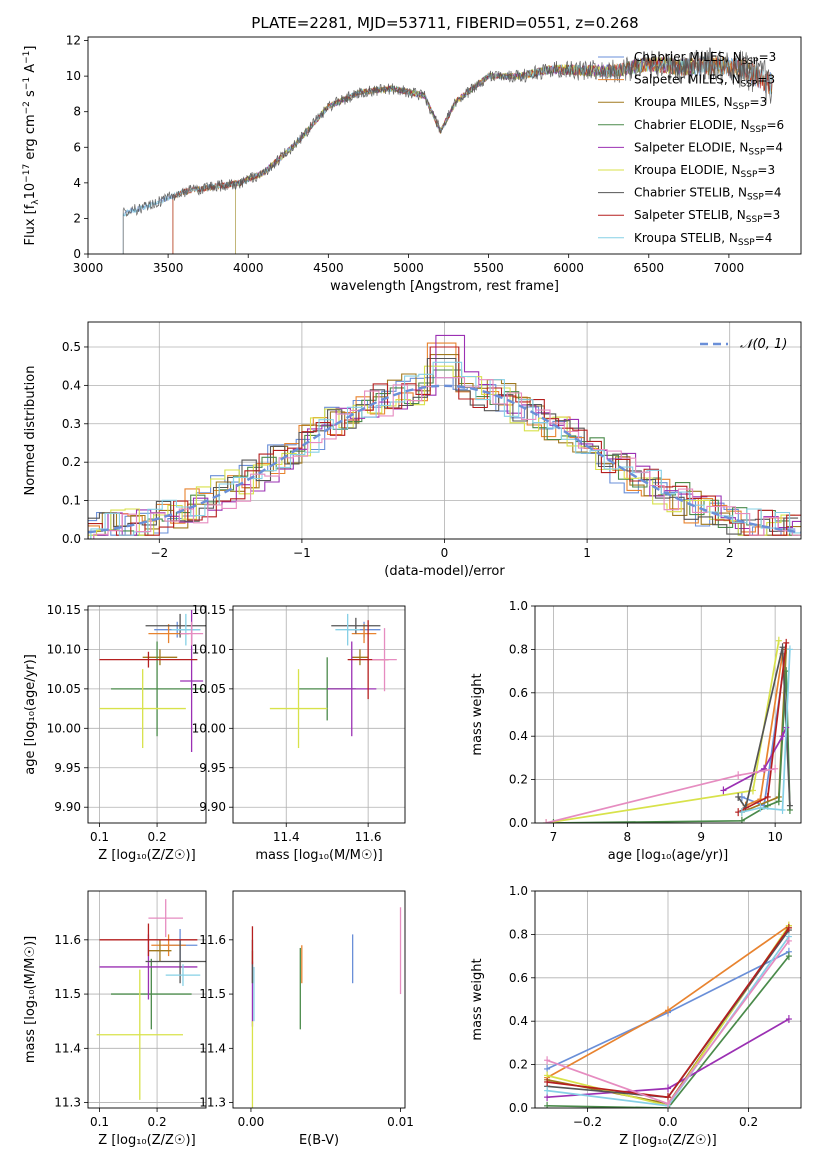  What do you see at coordinates (668, 855) in the screenshot?
I see `x-axis-label: age [log₁₀(age/yr)]` at bounding box center [668, 855].